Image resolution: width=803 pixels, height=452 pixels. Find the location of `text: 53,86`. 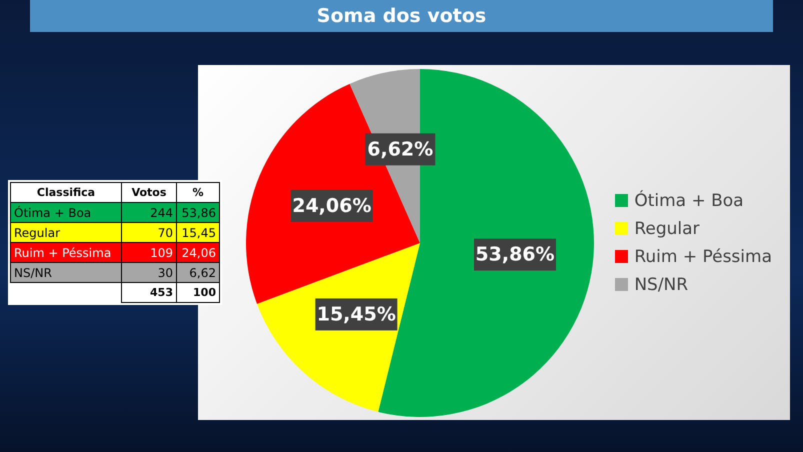

text: 53,86 is located at coordinates (198, 212).